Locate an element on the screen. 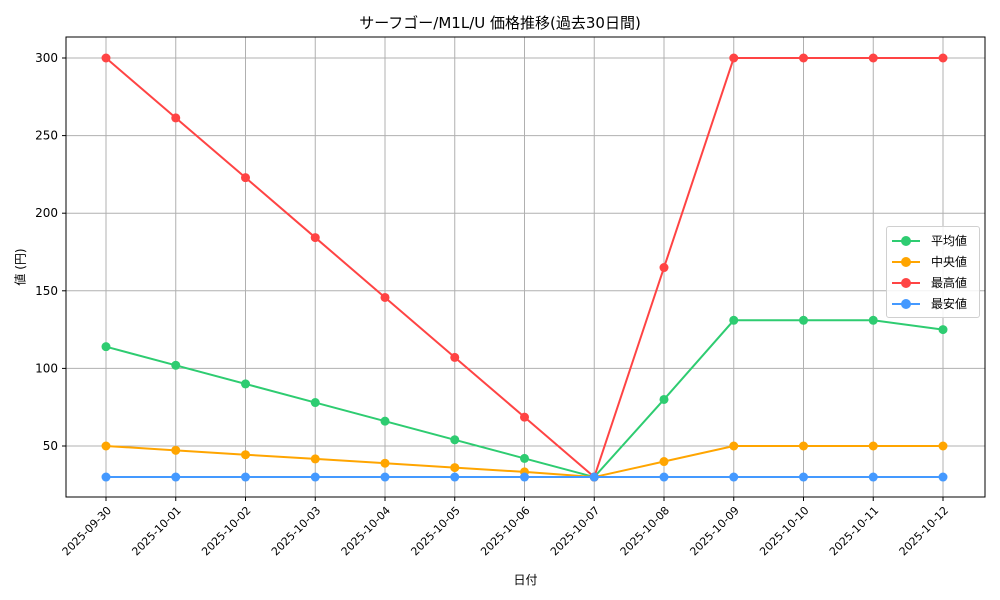 This screenshot has height=600, width=1000. y-axis-label: 値 (円) is located at coordinates (20, 267).